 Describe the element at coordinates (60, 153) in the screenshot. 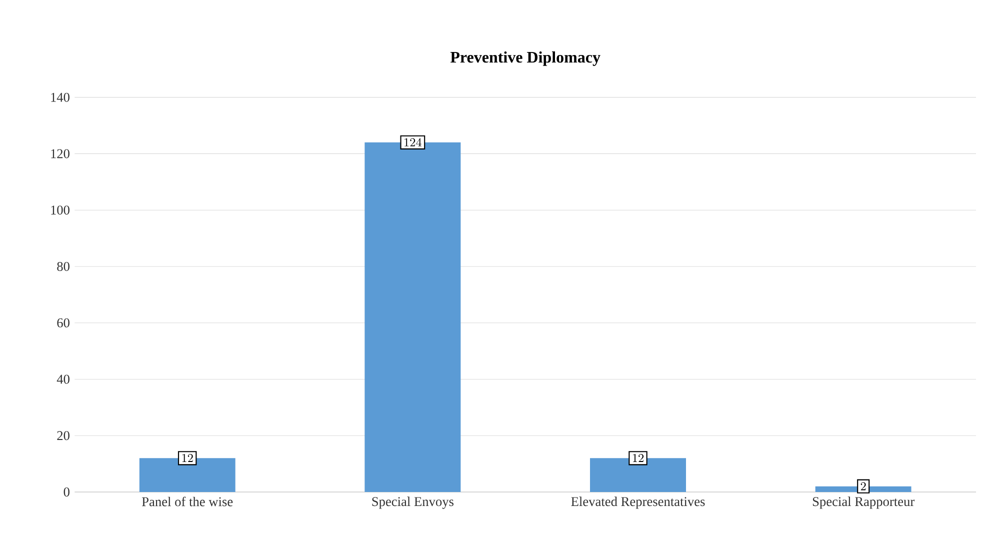

I see `y-tick-label: 120` at that location.